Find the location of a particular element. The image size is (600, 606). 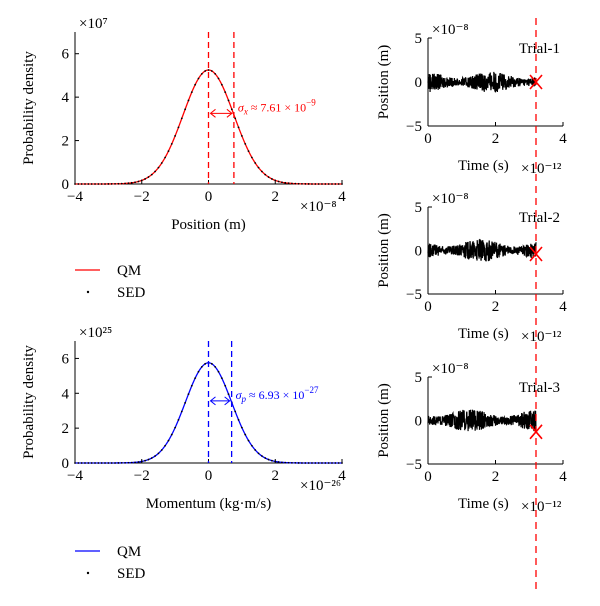

y-axis-exponent: ×10⁻⁸ is located at coordinates (450, 369).